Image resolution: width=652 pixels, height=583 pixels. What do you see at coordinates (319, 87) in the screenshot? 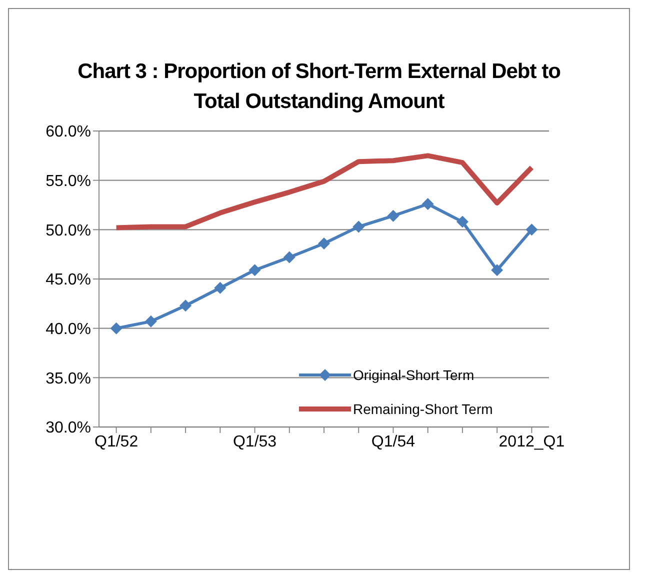
I see `chart-title: Chart 3 : Proportion of Short-Term External Debt to Total Outstanding Amount` at bounding box center [319, 87].